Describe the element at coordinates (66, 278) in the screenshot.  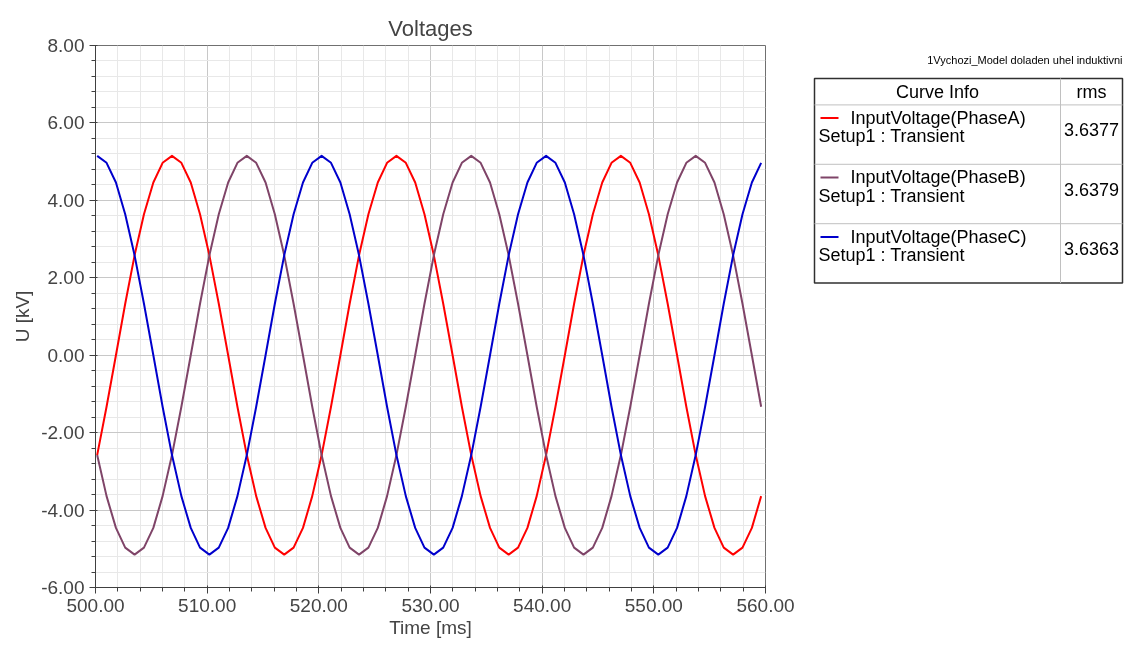
I see `y-tick-label: 2.00` at that location.